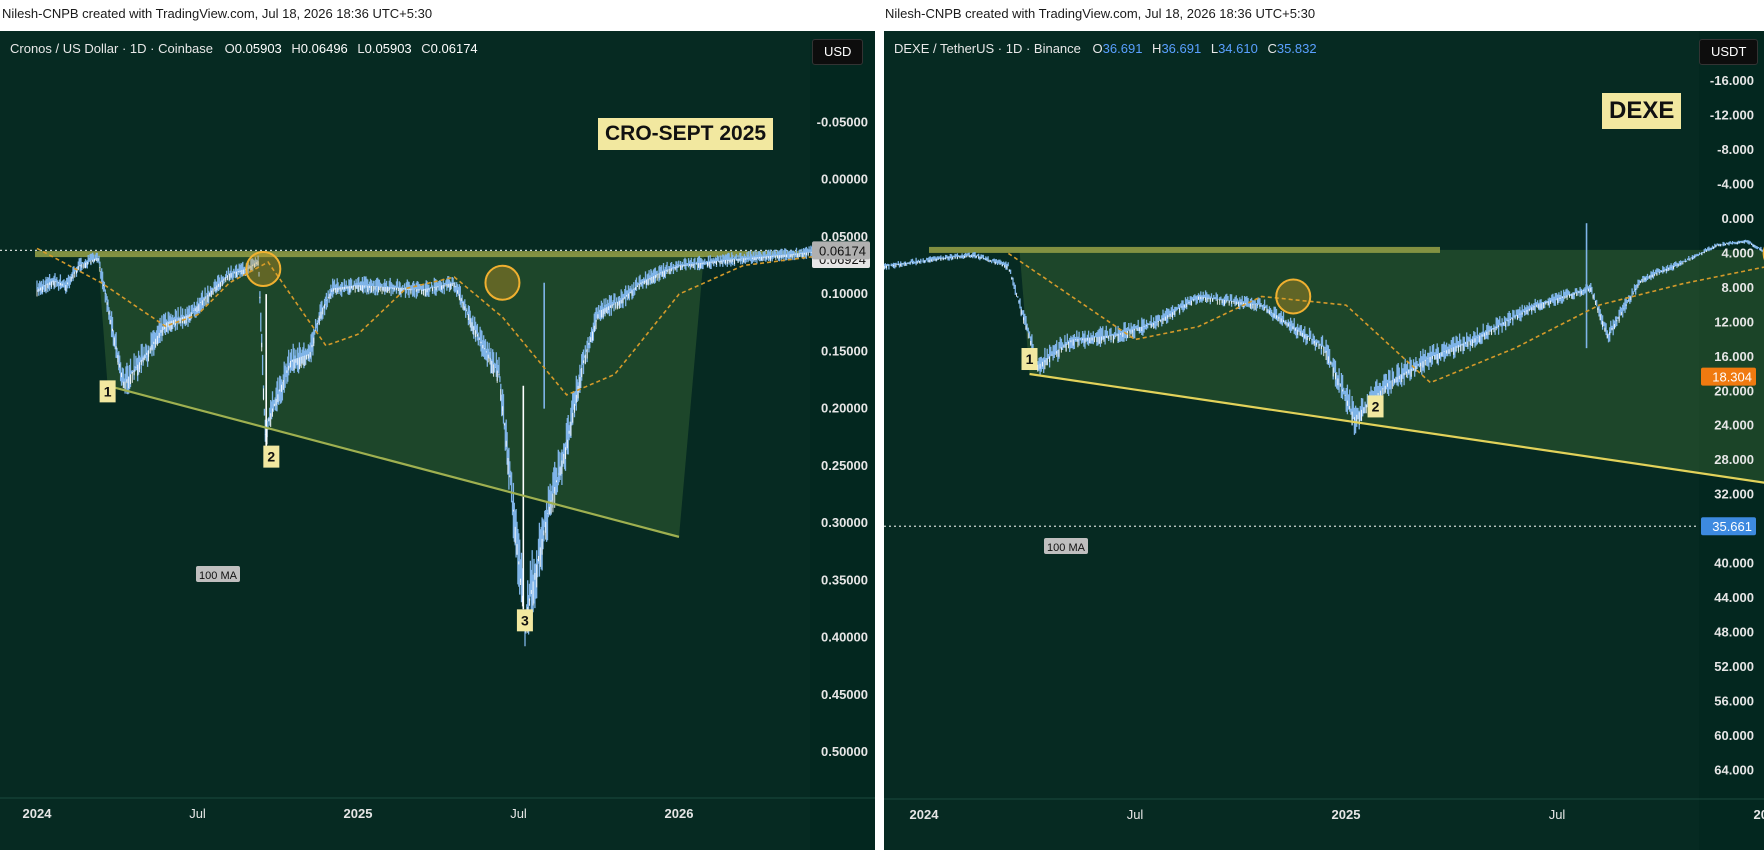 This screenshot has width=1764, height=850. What do you see at coordinates (1737, 252) in the screenshot?
I see `y-tick-label: 4.000` at bounding box center [1737, 252].